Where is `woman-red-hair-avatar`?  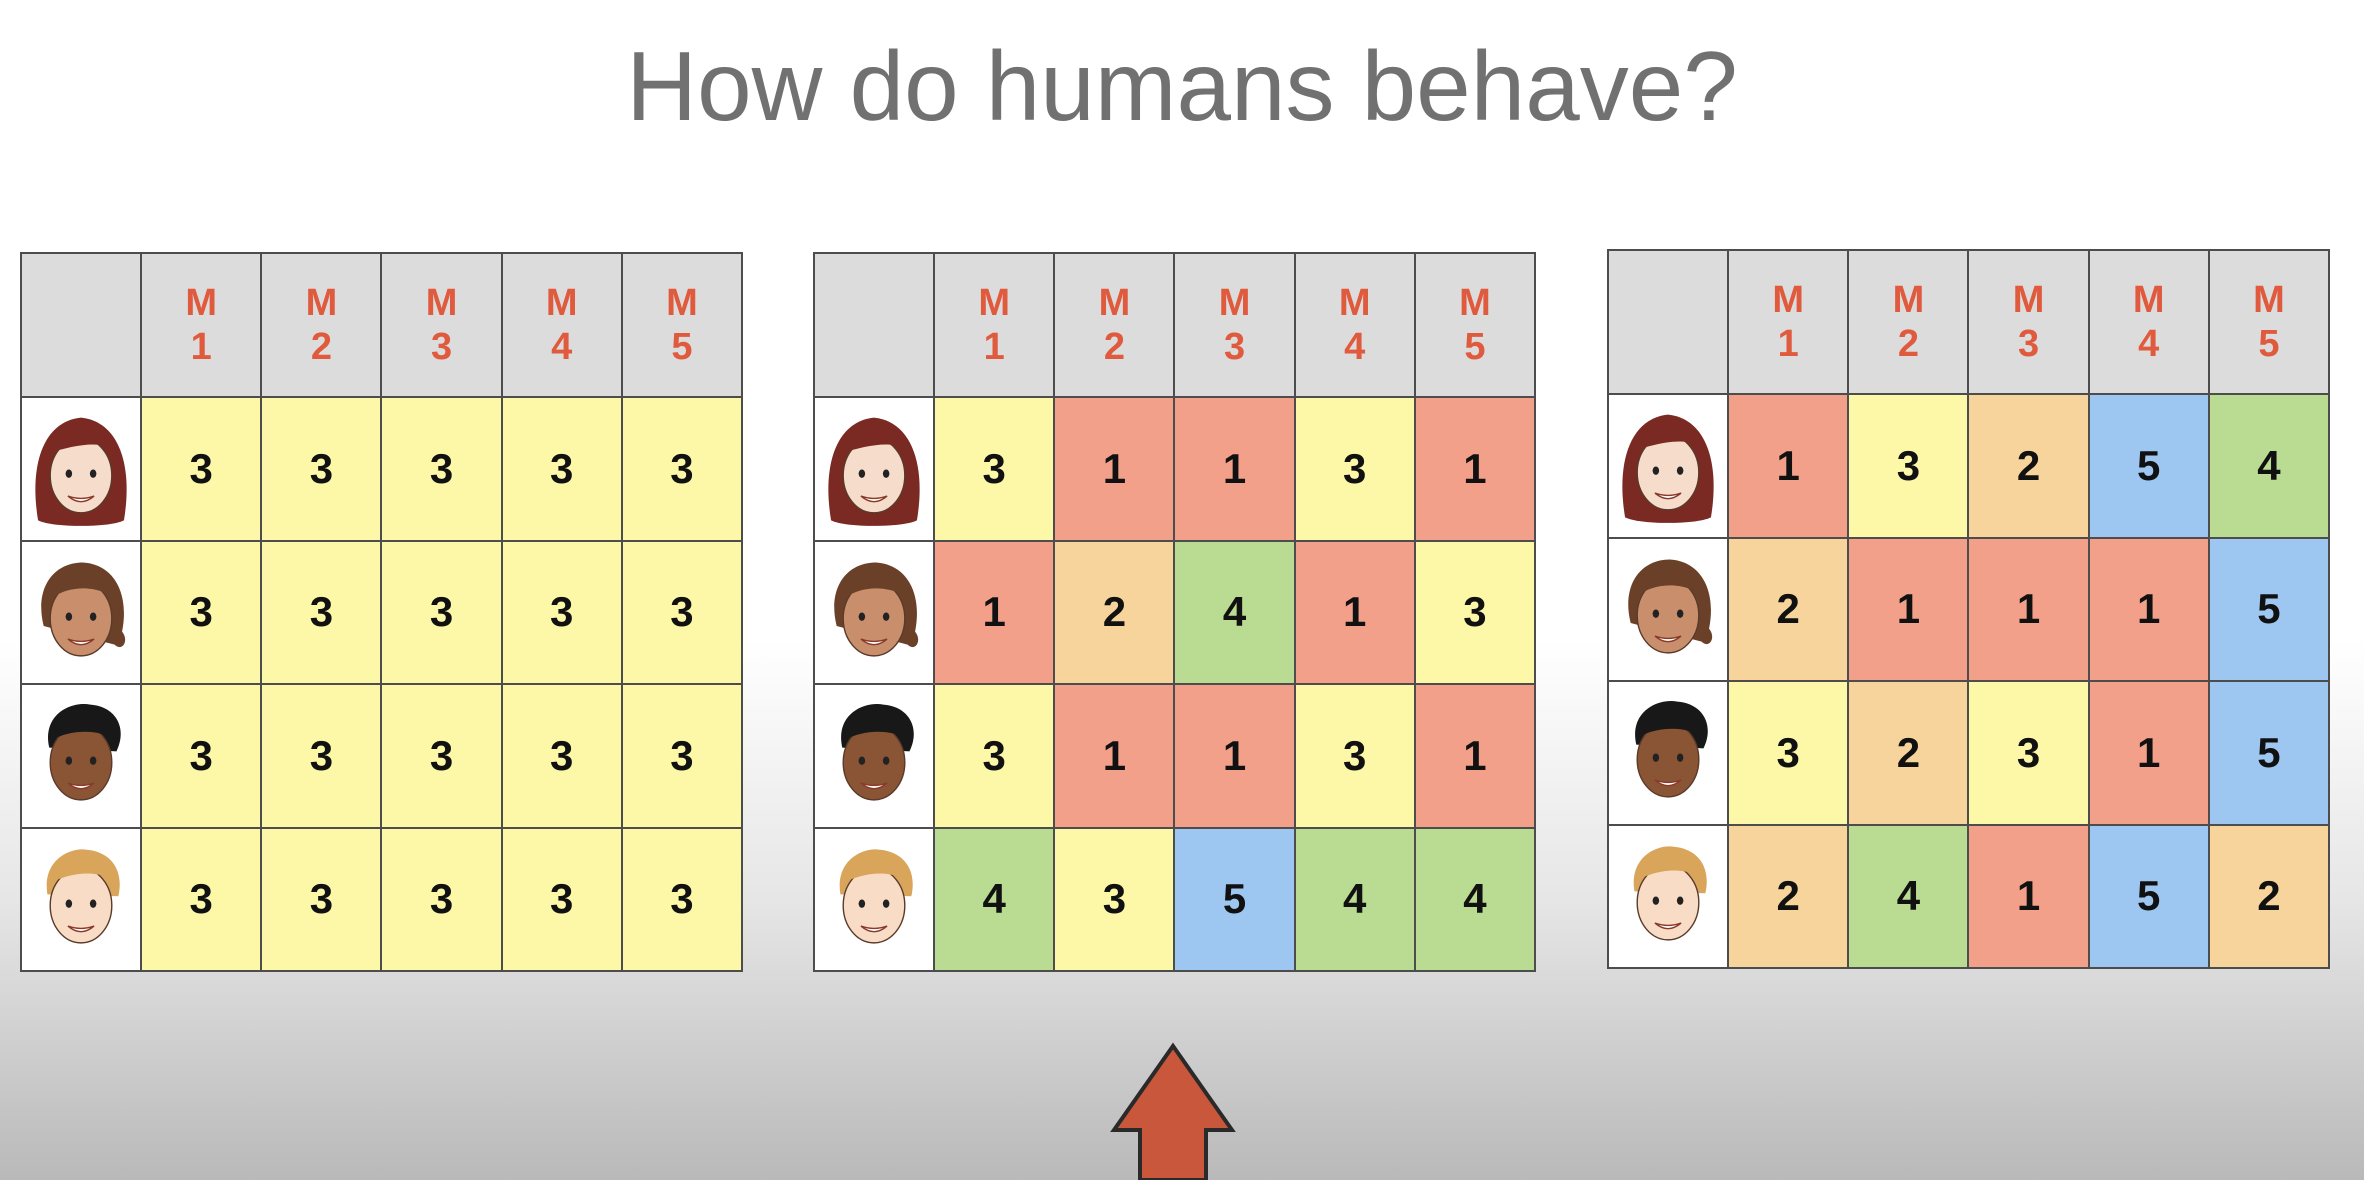 woman-red-hair-avatar is located at coordinates (81, 469).